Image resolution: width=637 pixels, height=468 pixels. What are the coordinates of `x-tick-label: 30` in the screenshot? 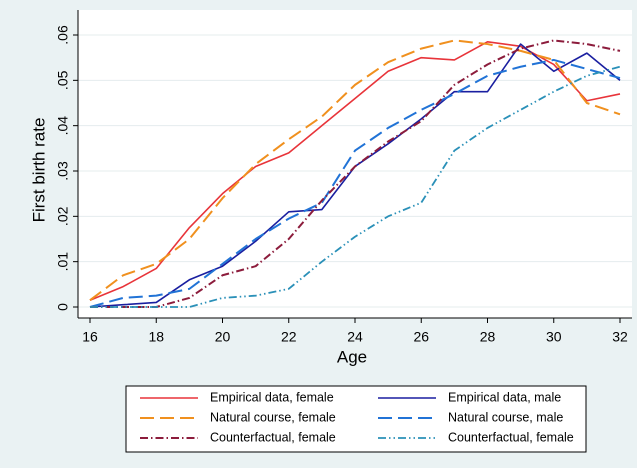 It's located at (554, 337).